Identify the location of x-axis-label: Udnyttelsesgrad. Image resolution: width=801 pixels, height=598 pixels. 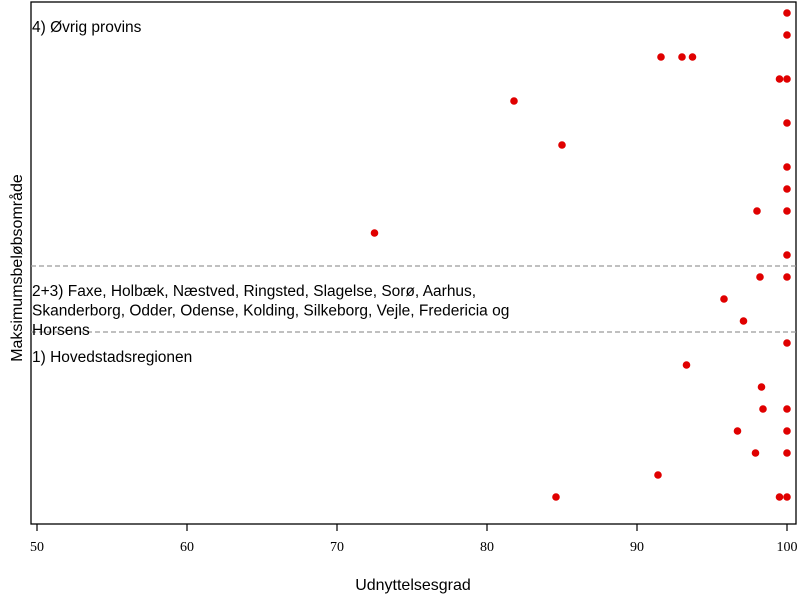
(413, 585).